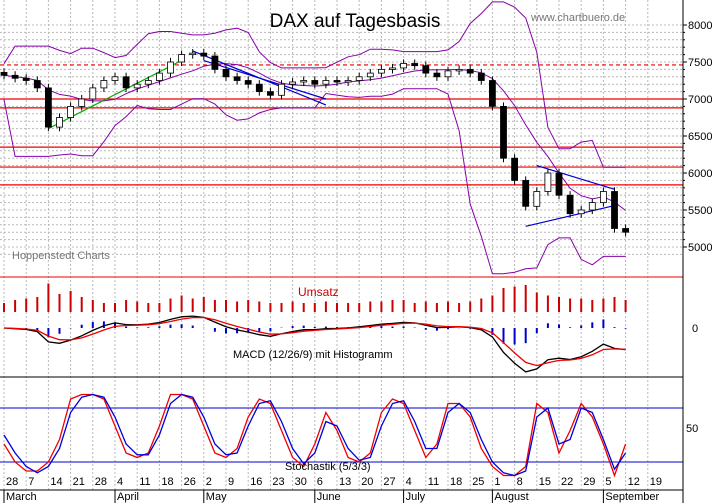 The height and width of the screenshot is (503, 723). I want to click on macd-zero-label: 0, so click(695, 329).